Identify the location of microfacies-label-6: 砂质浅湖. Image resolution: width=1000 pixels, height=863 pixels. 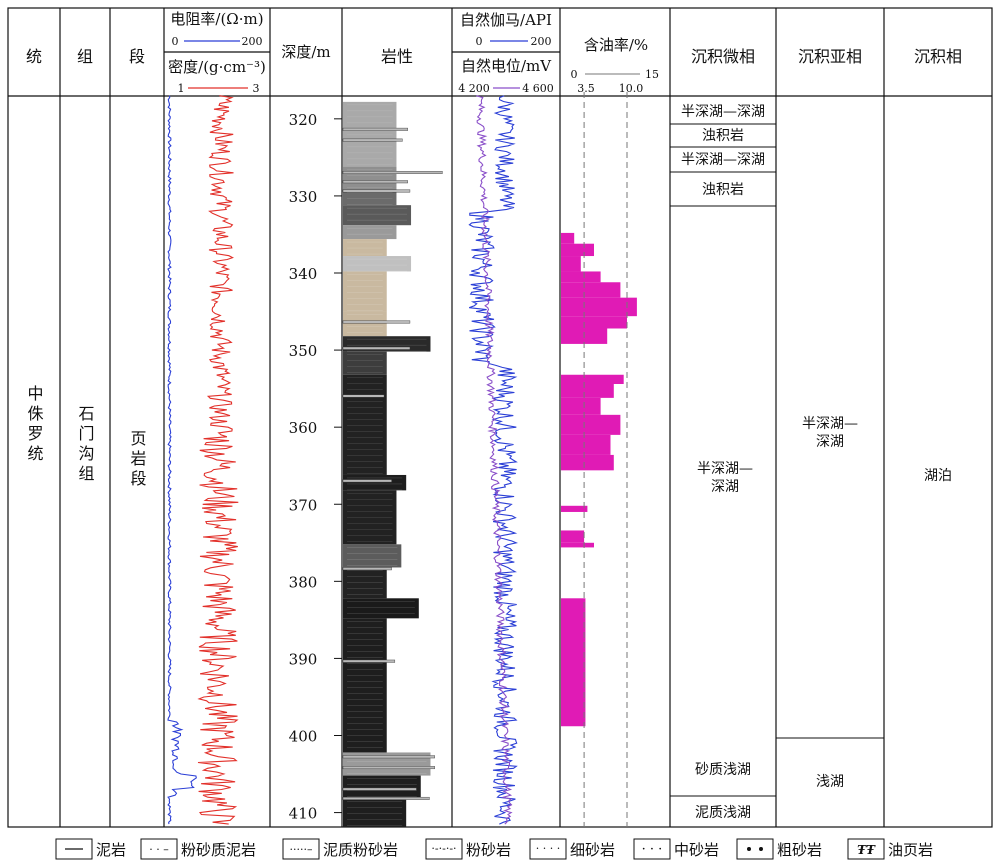
(723, 770).